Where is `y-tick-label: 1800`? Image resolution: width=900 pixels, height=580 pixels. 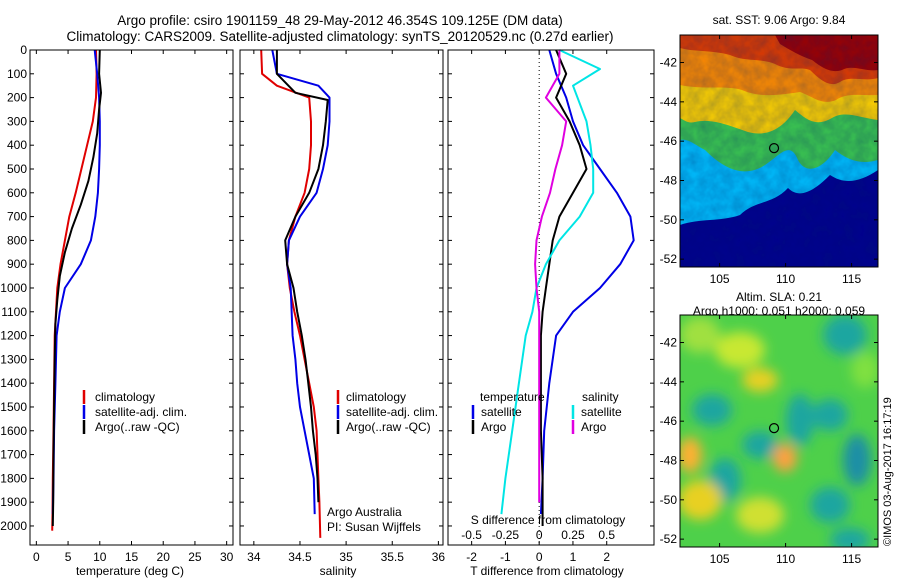 y-tick-label: 1800 is located at coordinates (13, 478).